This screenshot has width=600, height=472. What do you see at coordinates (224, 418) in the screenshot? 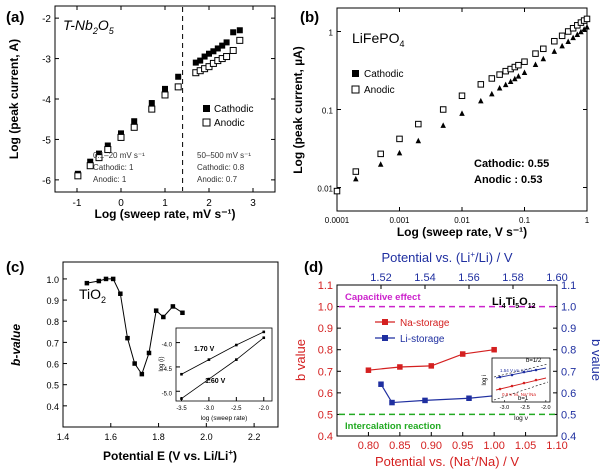
I see `panel-c-inset-x-label: log (sweep rate)` at bounding box center [224, 418].